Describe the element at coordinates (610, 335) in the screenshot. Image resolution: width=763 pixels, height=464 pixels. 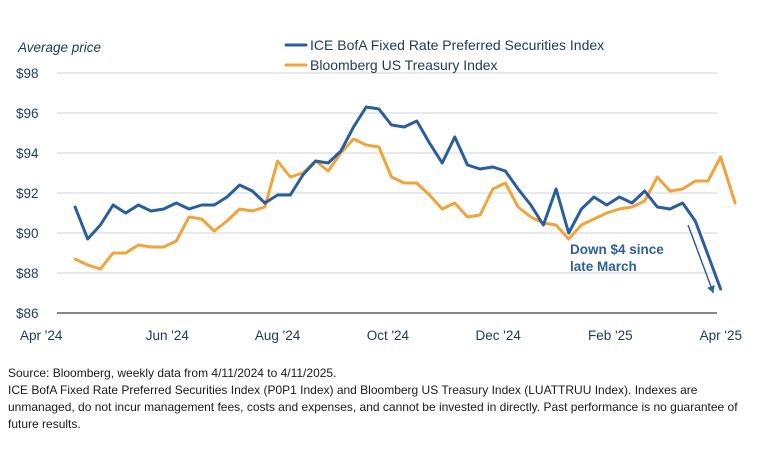
I see `x-tick-label: Feb '25` at that location.